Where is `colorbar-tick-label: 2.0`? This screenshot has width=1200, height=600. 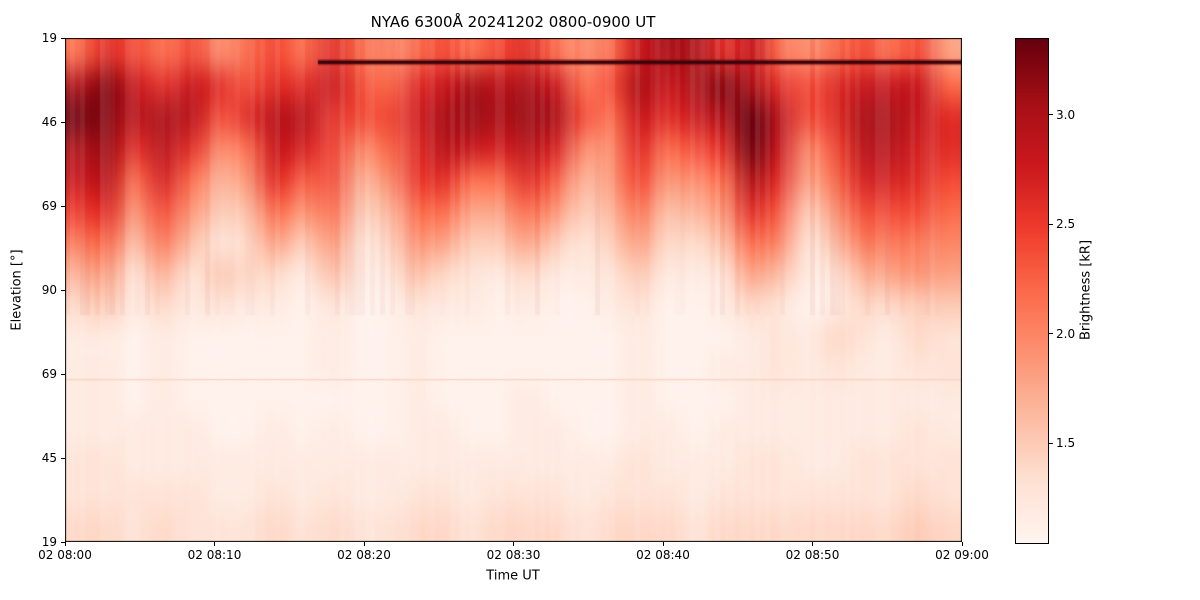 colorbar-tick-label: 2.0 is located at coordinates (1066, 333).